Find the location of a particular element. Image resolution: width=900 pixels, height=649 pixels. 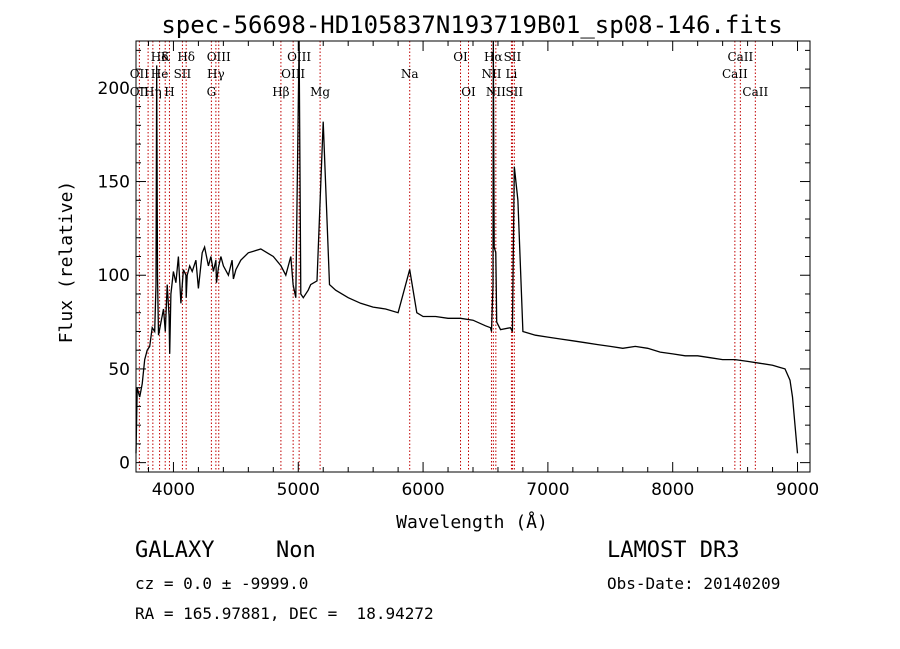

x-tick-label: 9000 is located at coordinates (797, 490).